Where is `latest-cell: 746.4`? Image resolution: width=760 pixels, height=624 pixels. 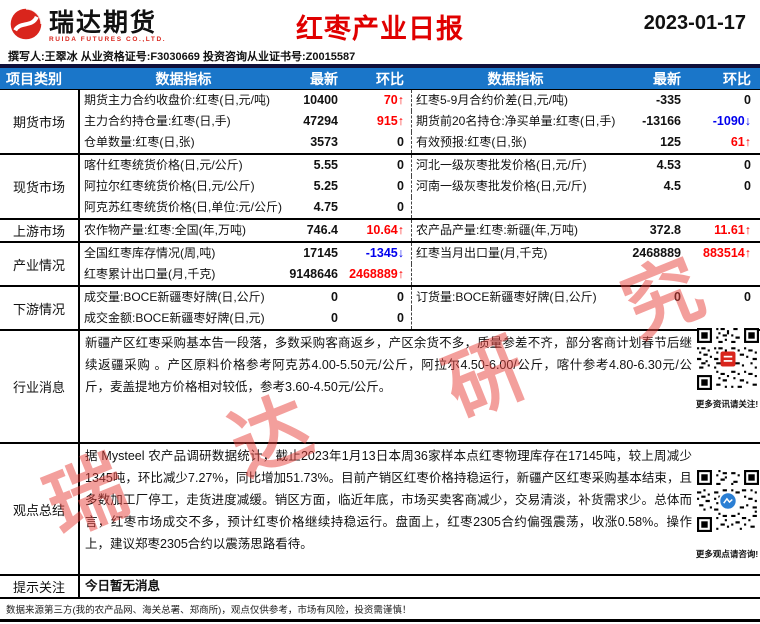 latest-cell: 746.4 is located at coordinates (322, 230).